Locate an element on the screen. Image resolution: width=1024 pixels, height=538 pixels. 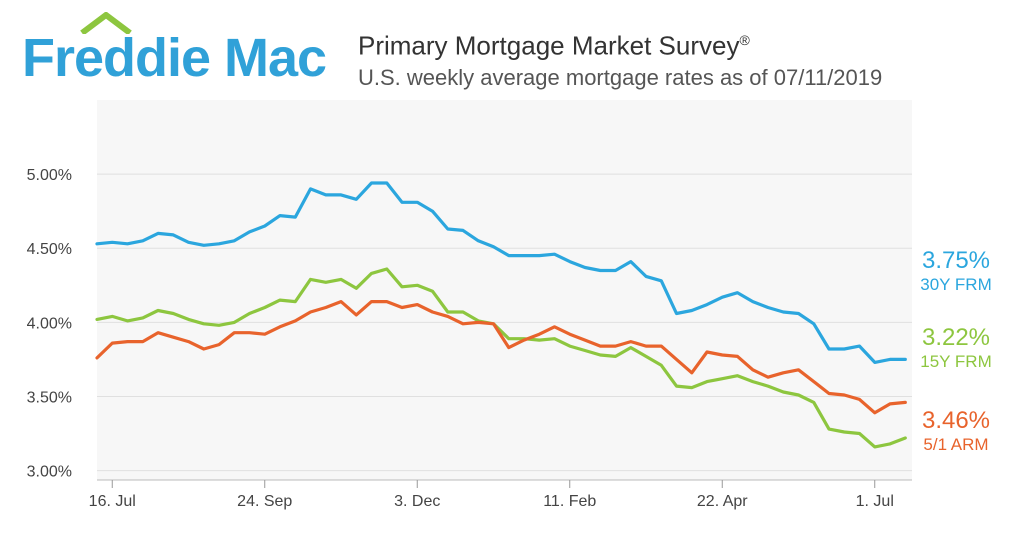
y-tick-label: 3.00% is located at coordinates (49, 472).